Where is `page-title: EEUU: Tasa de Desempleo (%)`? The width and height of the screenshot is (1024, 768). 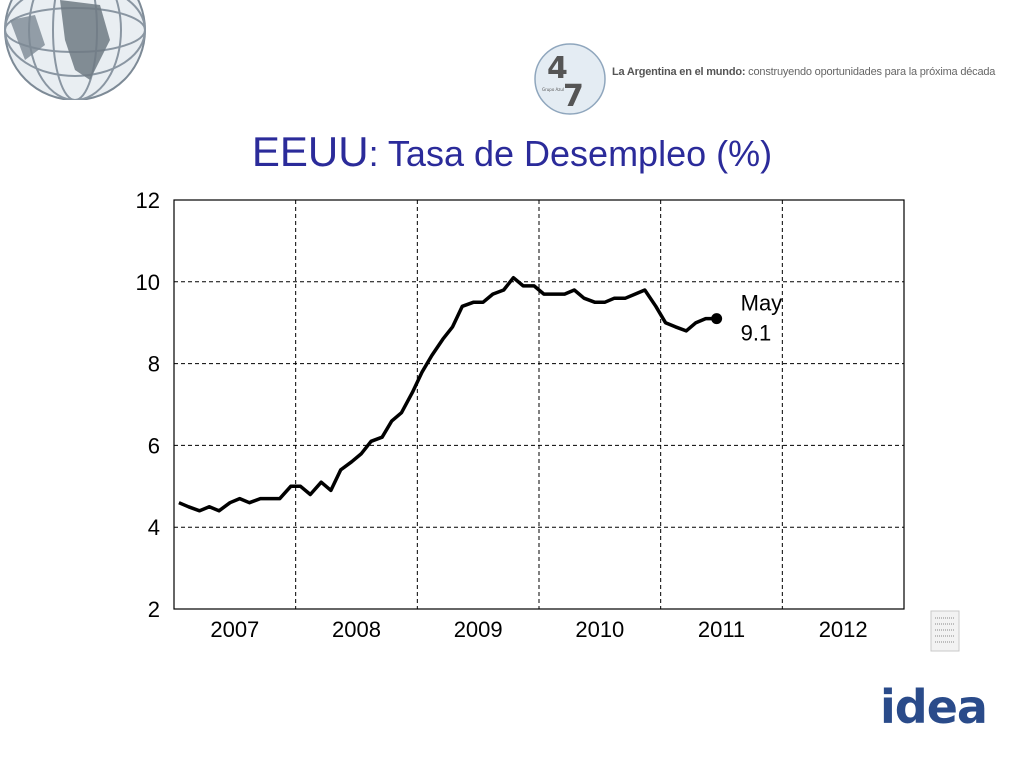
page-title: EEUU: Tasa de Desempleo (%) is located at coordinates (512, 152).